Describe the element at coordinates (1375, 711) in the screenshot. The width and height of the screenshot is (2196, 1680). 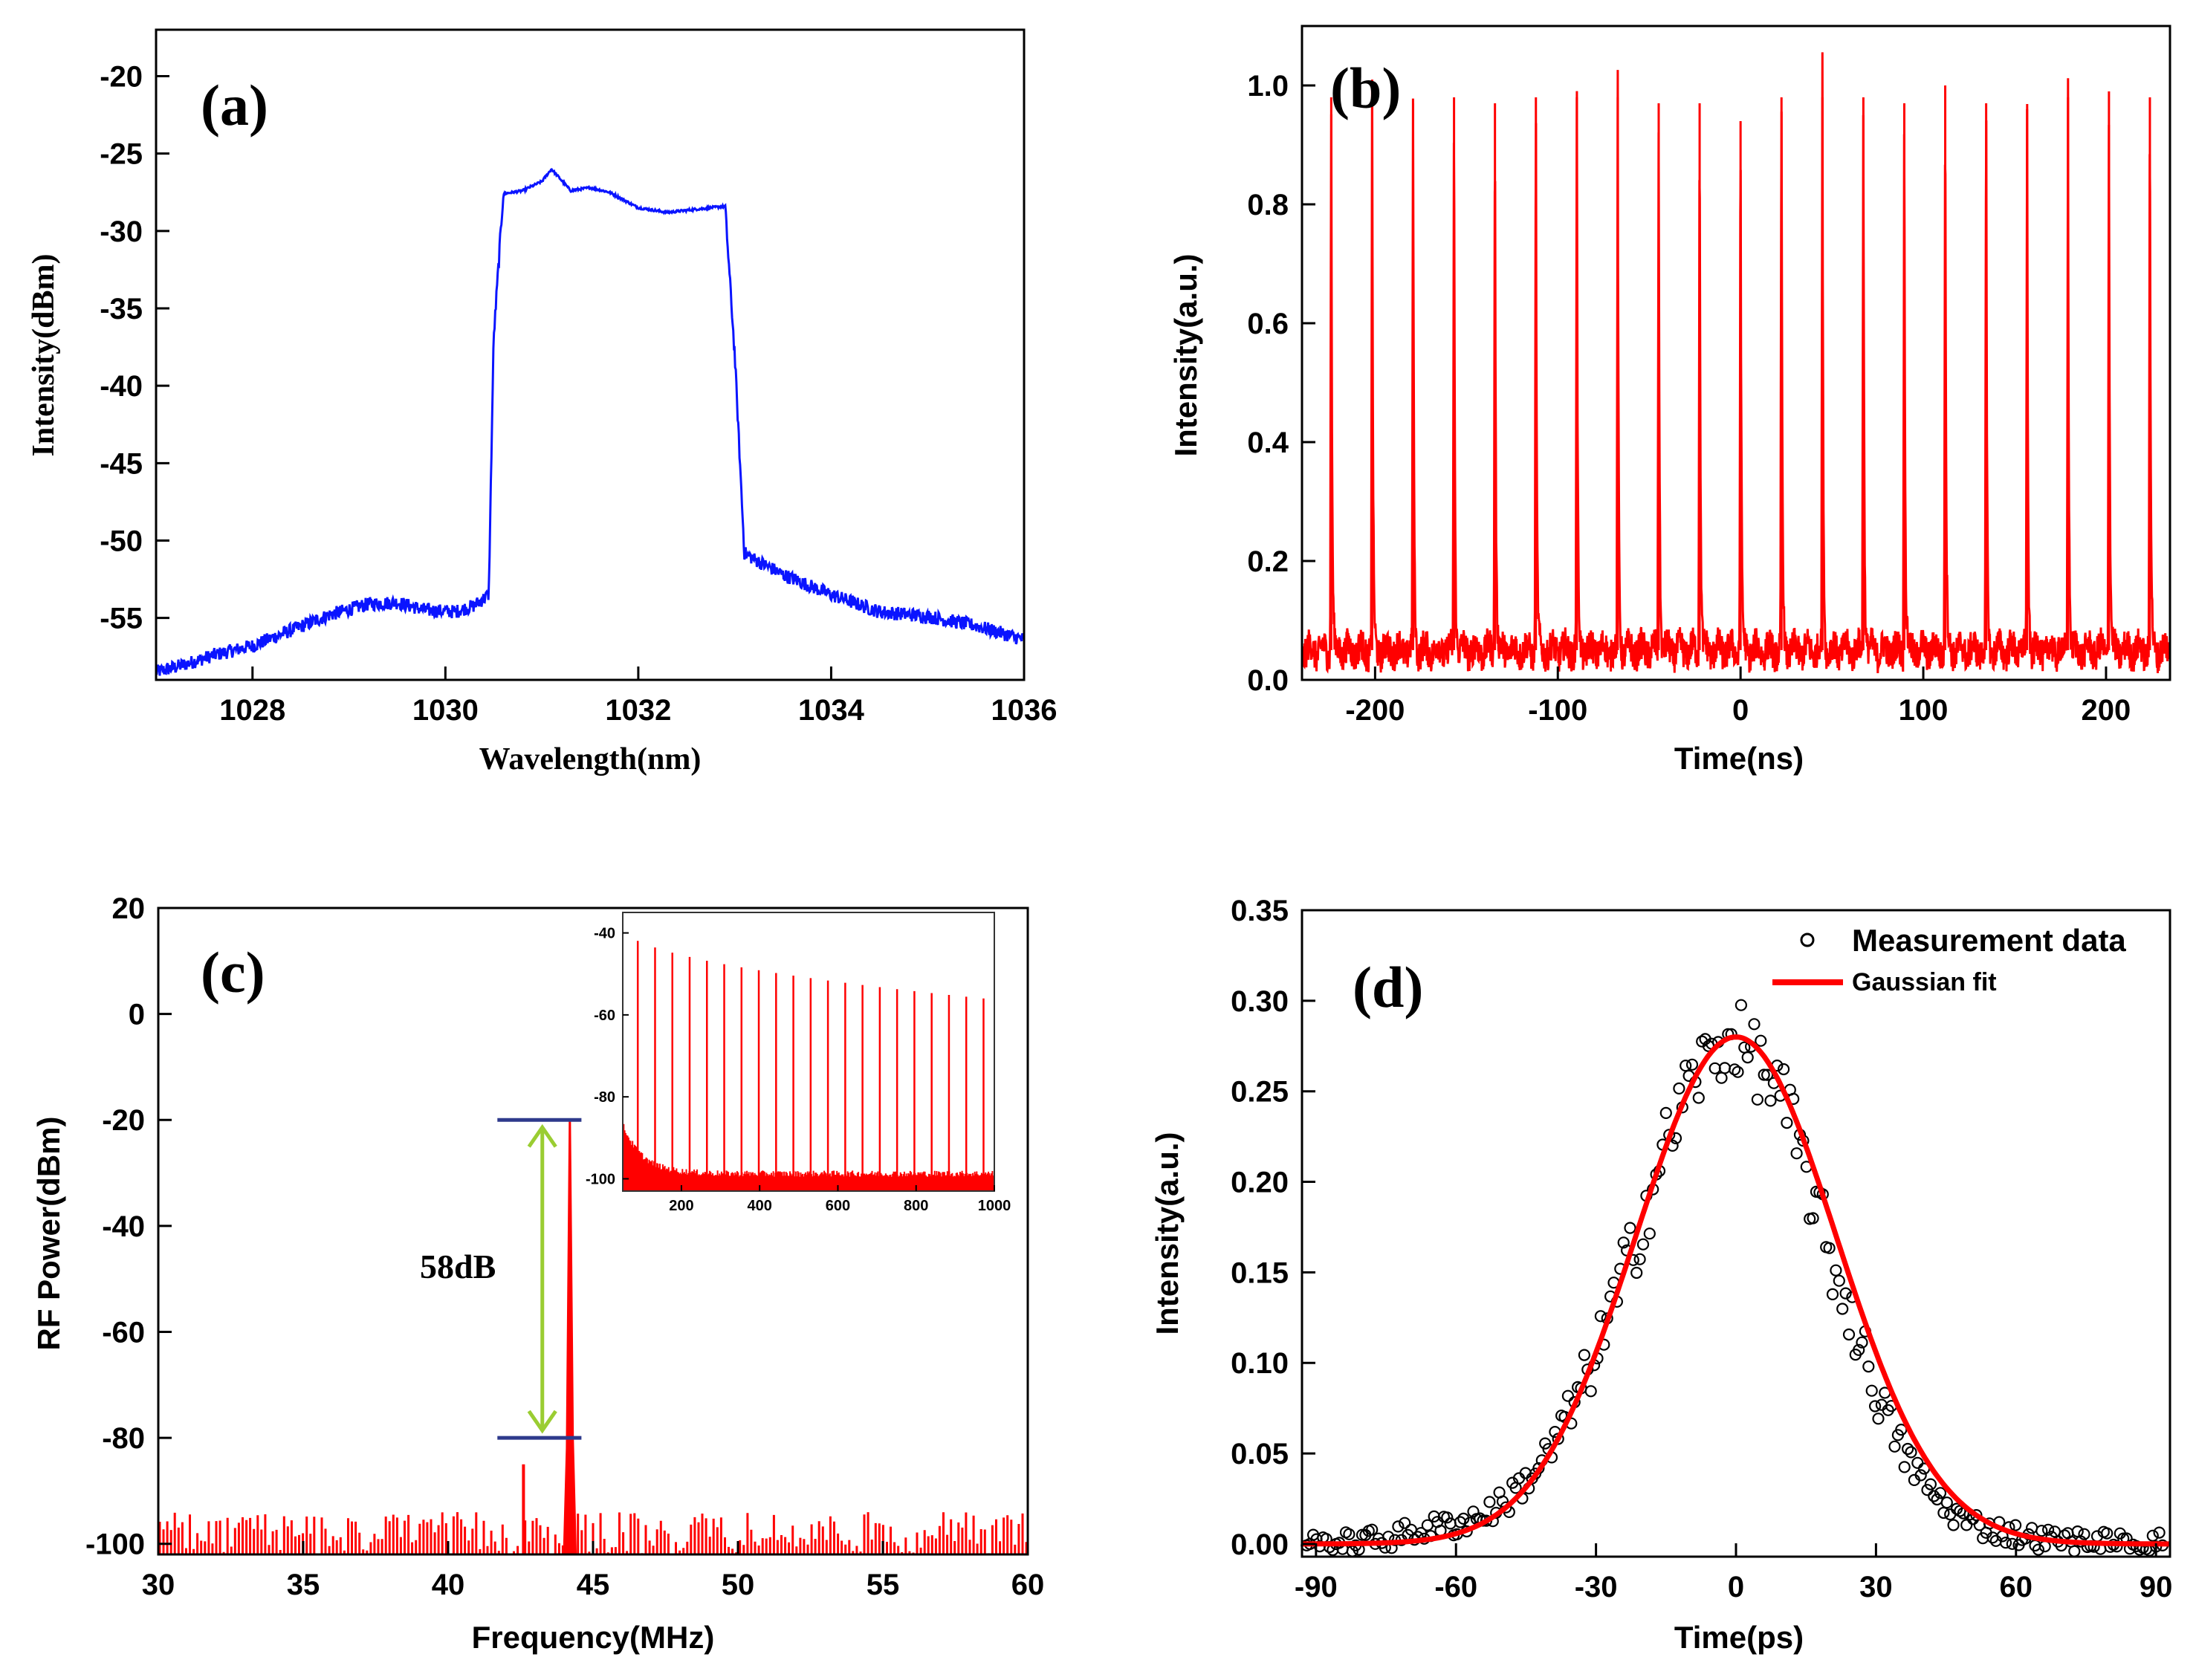
I see `x-tick-label: -200` at that location.